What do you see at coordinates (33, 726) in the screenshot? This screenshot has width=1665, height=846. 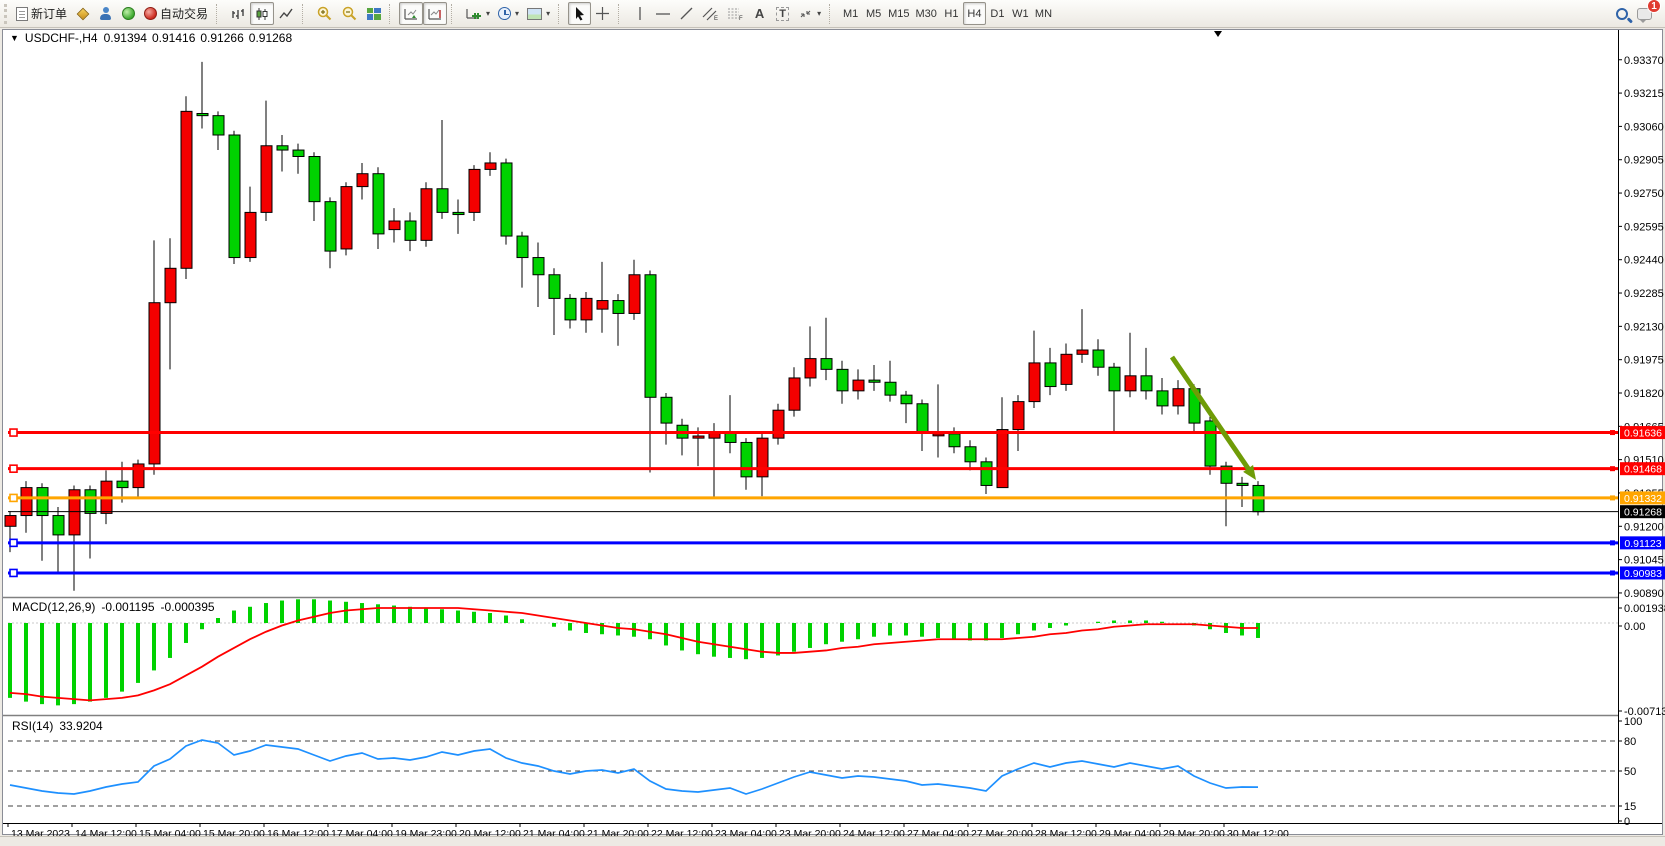 I see `rsi-name: RSI(14)` at bounding box center [33, 726].